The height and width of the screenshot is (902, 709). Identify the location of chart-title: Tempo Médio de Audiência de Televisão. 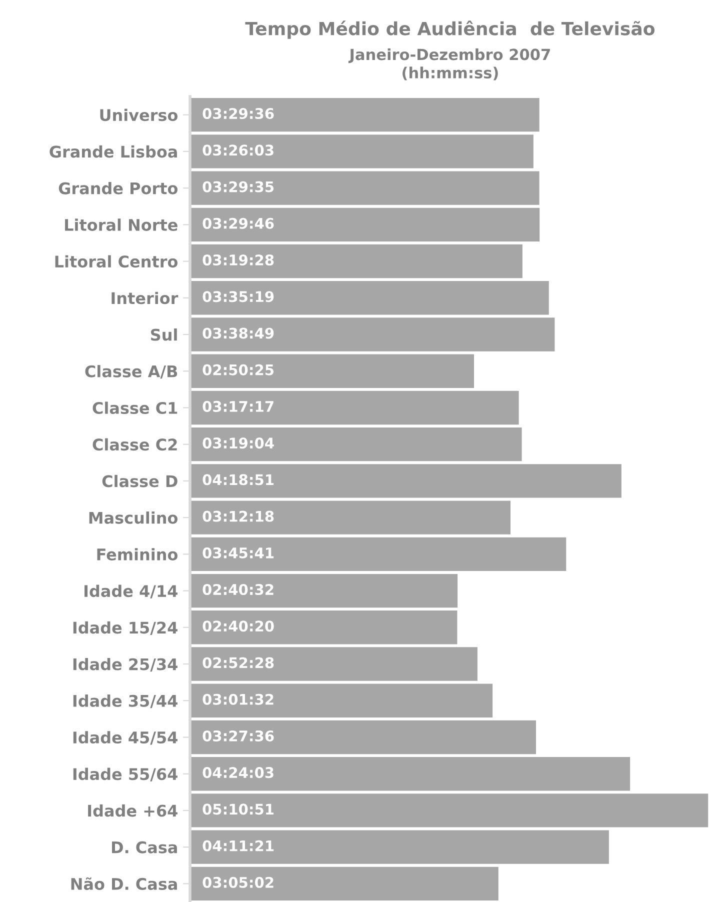
(449, 29).